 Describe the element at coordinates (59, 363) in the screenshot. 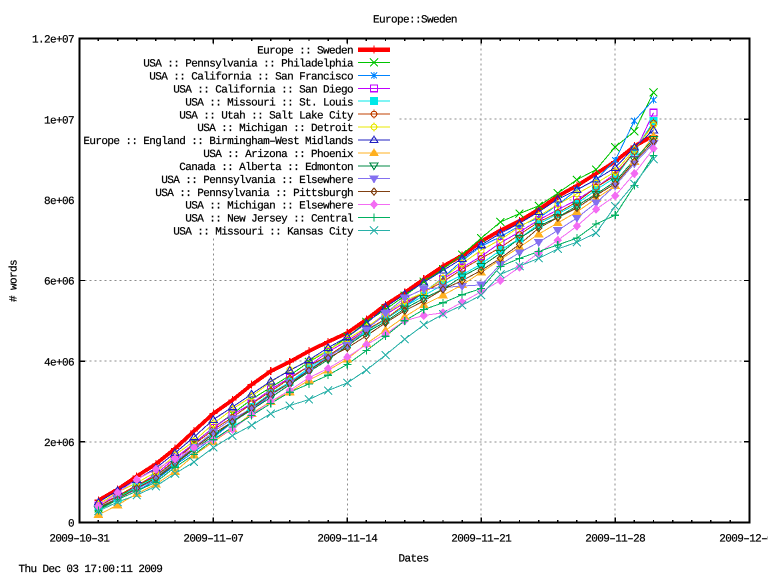

I see `svg-text: 4e+06` at that location.